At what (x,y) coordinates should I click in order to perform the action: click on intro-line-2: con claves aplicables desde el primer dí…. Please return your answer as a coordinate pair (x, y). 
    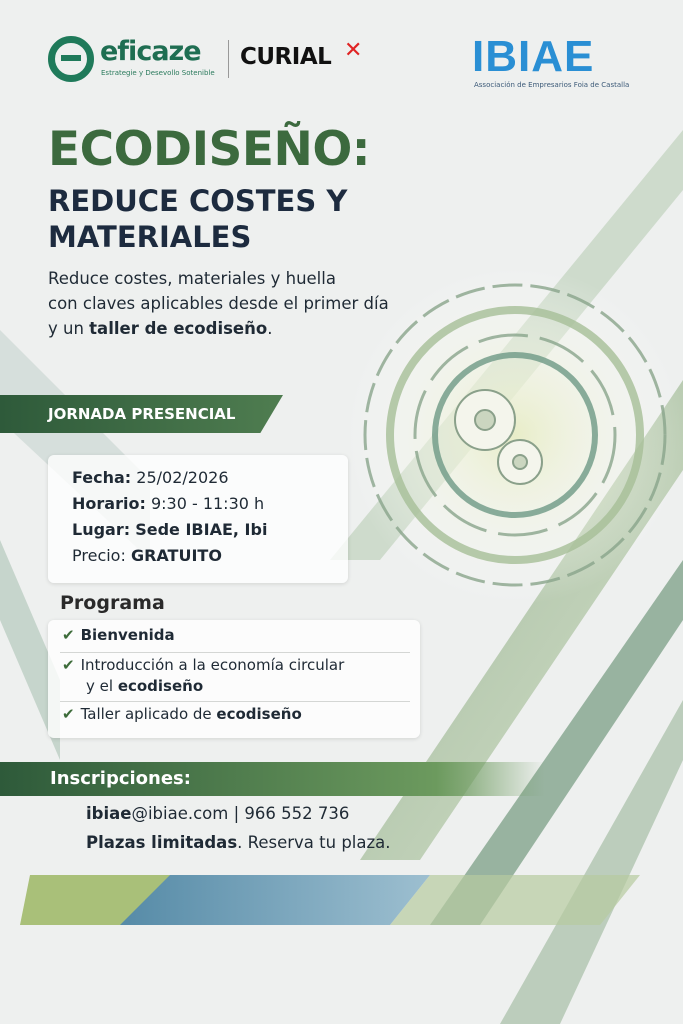
    Looking at the image, I should click on (218, 303).